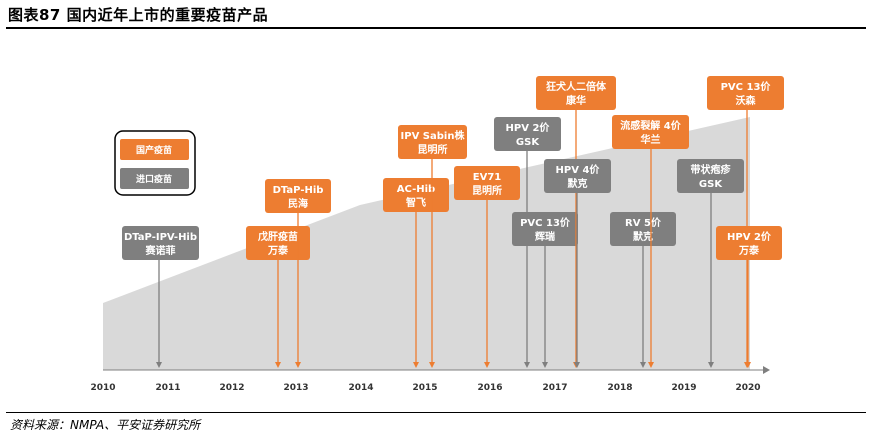 This screenshot has width=875, height=436. What do you see at coordinates (643, 223) in the screenshot?
I see `product-name: RV 5价` at bounding box center [643, 223].